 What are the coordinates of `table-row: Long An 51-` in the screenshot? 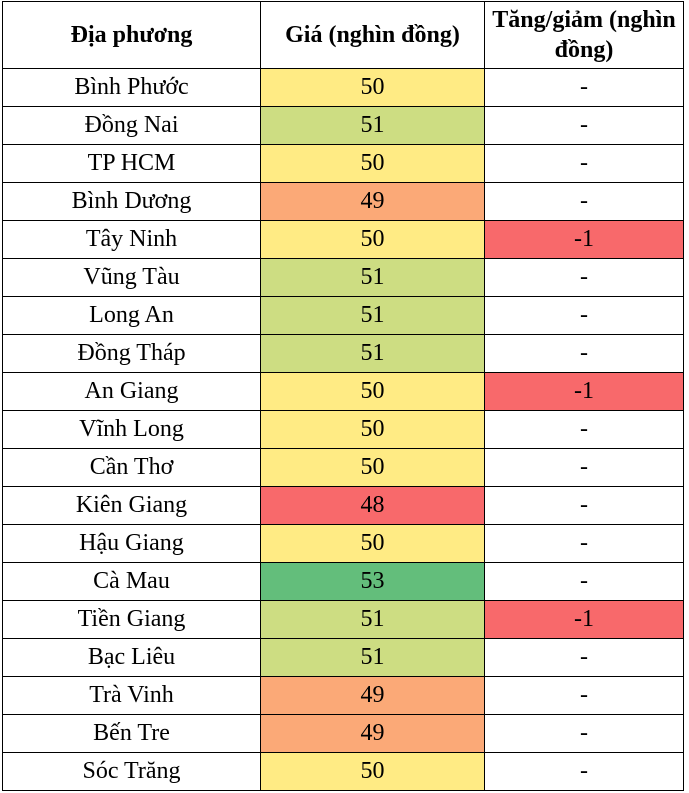 It's located at (343, 315).